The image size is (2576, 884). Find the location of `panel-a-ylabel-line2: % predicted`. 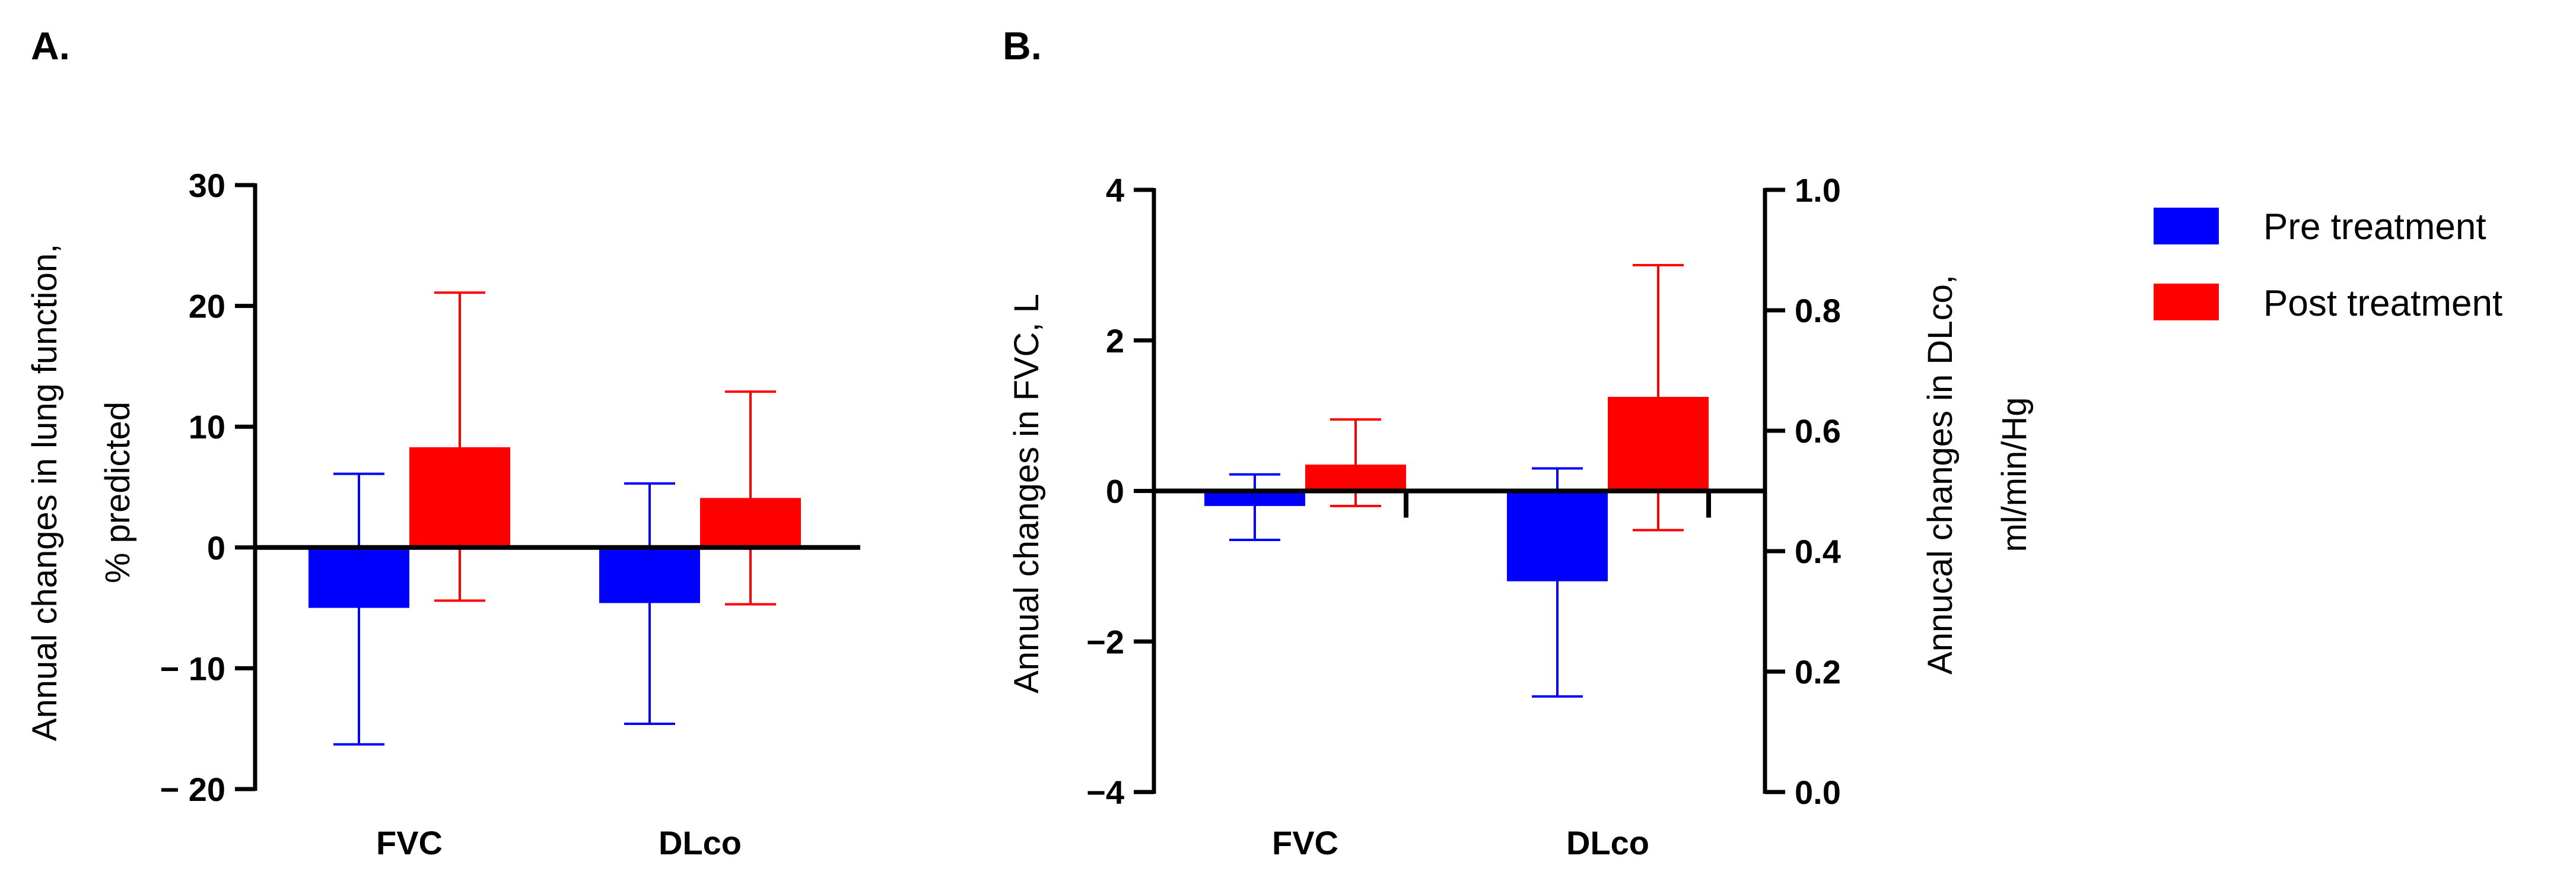

panel-a-ylabel-line2: % predicted is located at coordinates (117, 492).